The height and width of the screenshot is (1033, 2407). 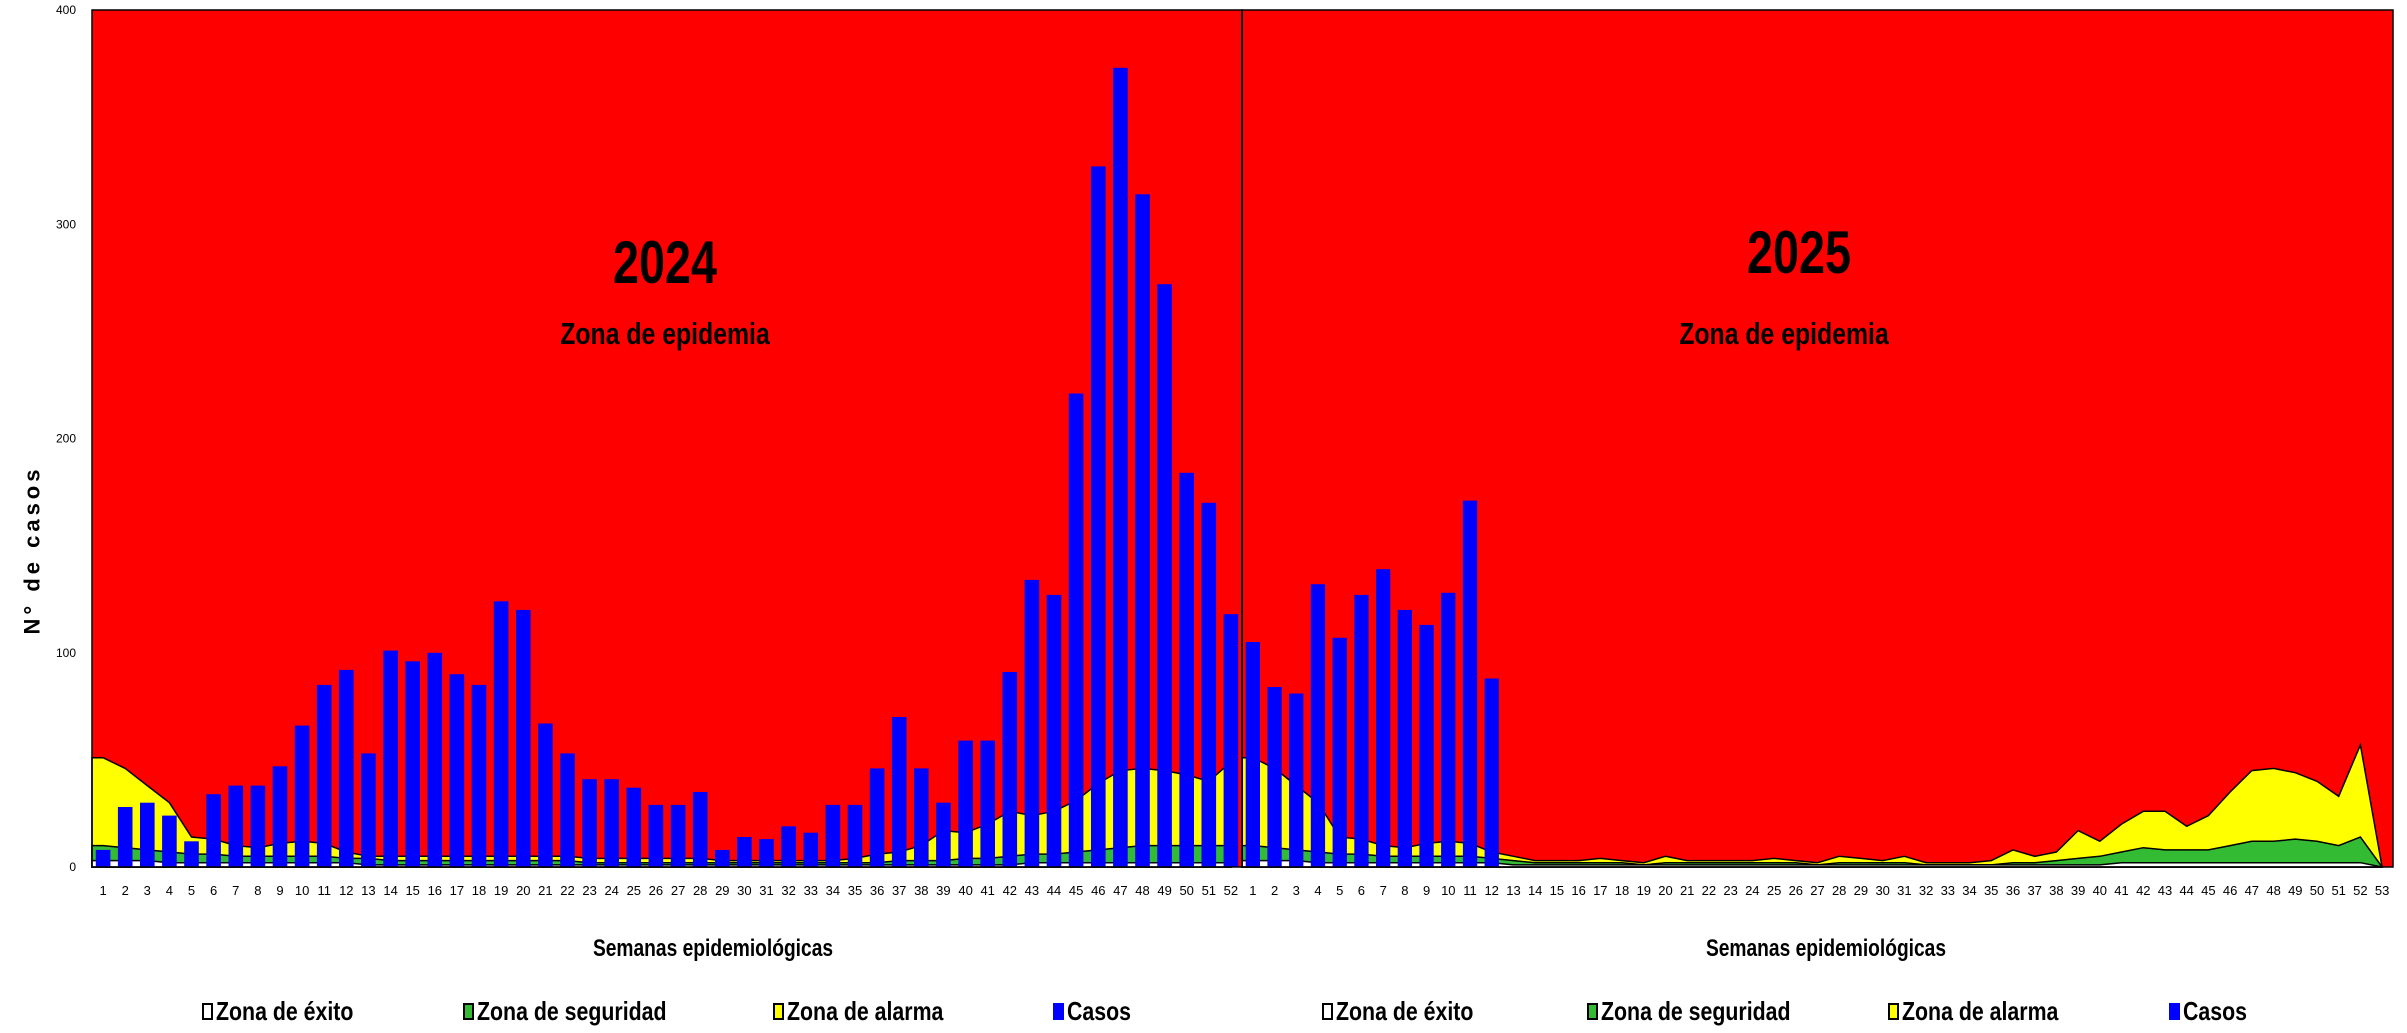 I want to click on legend-item-exito-2025: Zona de éxito, so click(x=1413, y=1011).